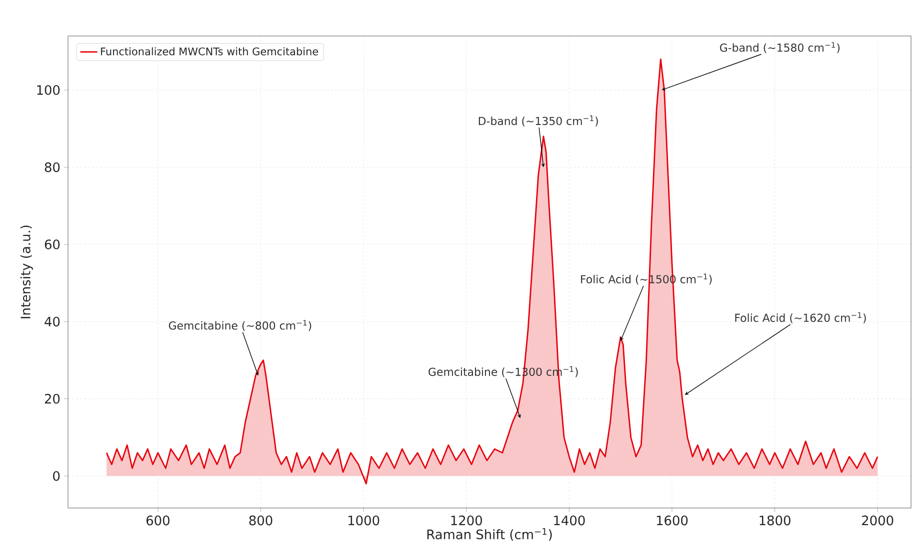 The height and width of the screenshot is (545, 912). What do you see at coordinates (775, 521) in the screenshot?
I see `x-tick-label: 1800` at bounding box center [775, 521].